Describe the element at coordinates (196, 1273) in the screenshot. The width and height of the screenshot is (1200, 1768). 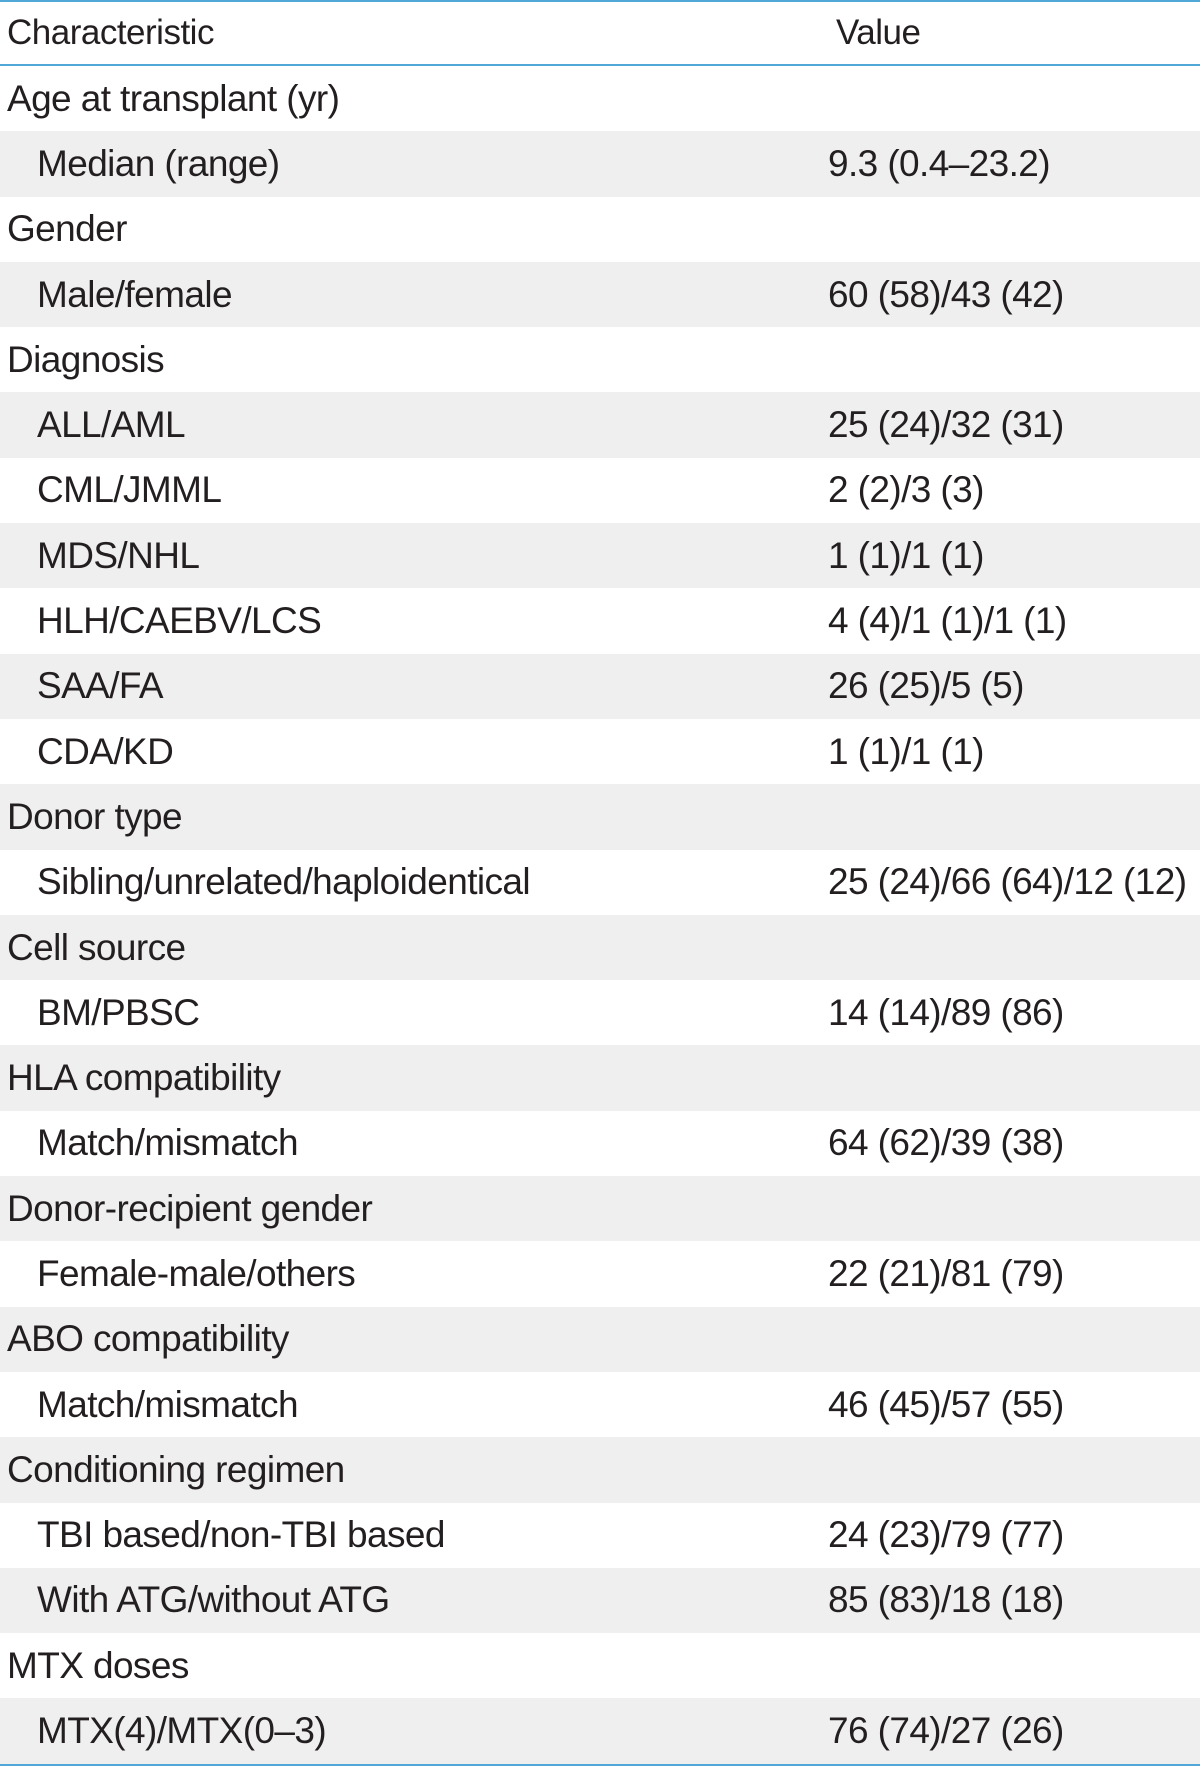
I see `row-sublabel: Female-male/others` at that location.